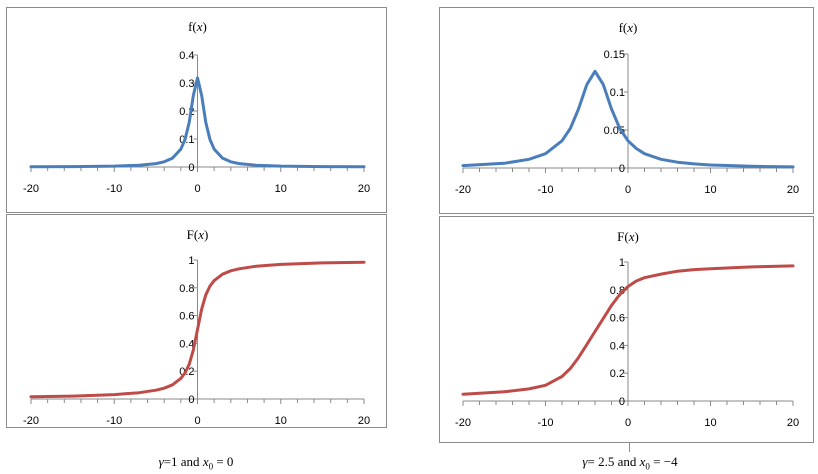 Image resolution: width=818 pixels, height=474 pixels. Describe the element at coordinates (170, 461) in the screenshot. I see `caption-left-gamma-value: =1` at that location.